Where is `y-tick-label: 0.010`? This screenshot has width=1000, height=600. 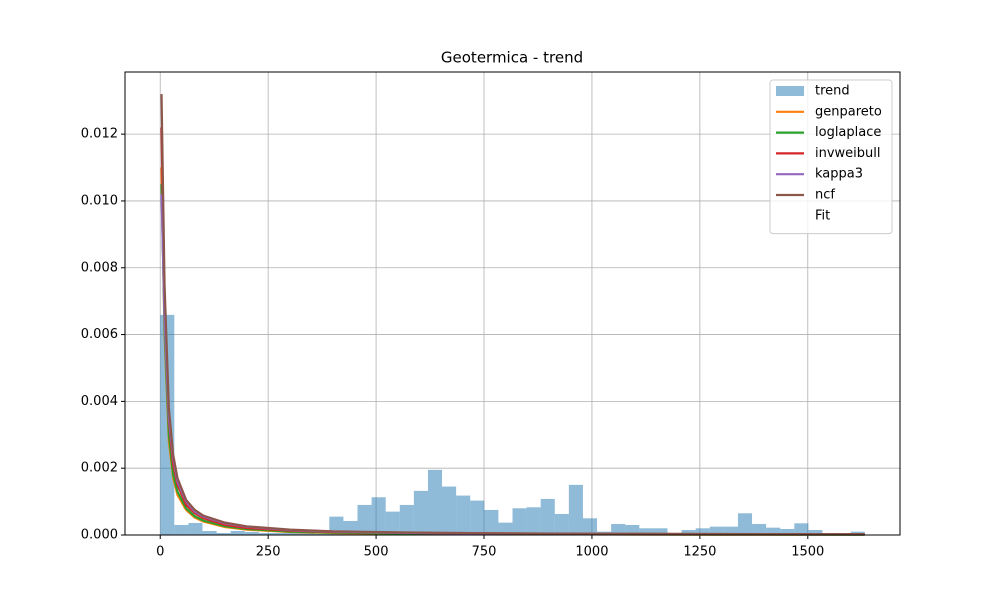
y-tick-label: 0.010 is located at coordinates (99, 200).